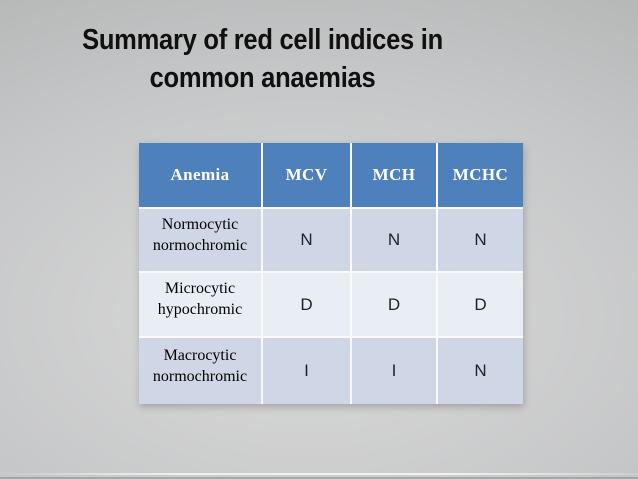  What do you see at coordinates (306, 304) in the screenshot?
I see `mcv-value-cell: D` at bounding box center [306, 304].